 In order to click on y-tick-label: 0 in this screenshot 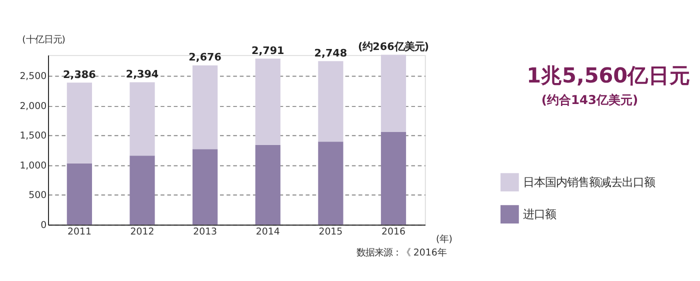, I will do `click(43, 225)`.